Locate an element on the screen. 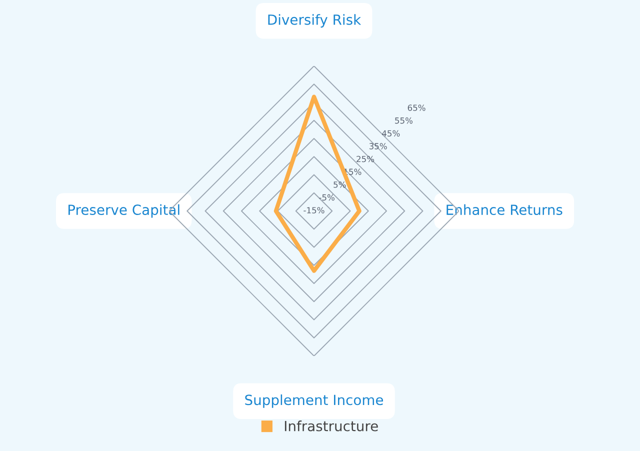 The width and height of the screenshot is (640, 451). spoke-label: Enhance Returns is located at coordinates (504, 210).